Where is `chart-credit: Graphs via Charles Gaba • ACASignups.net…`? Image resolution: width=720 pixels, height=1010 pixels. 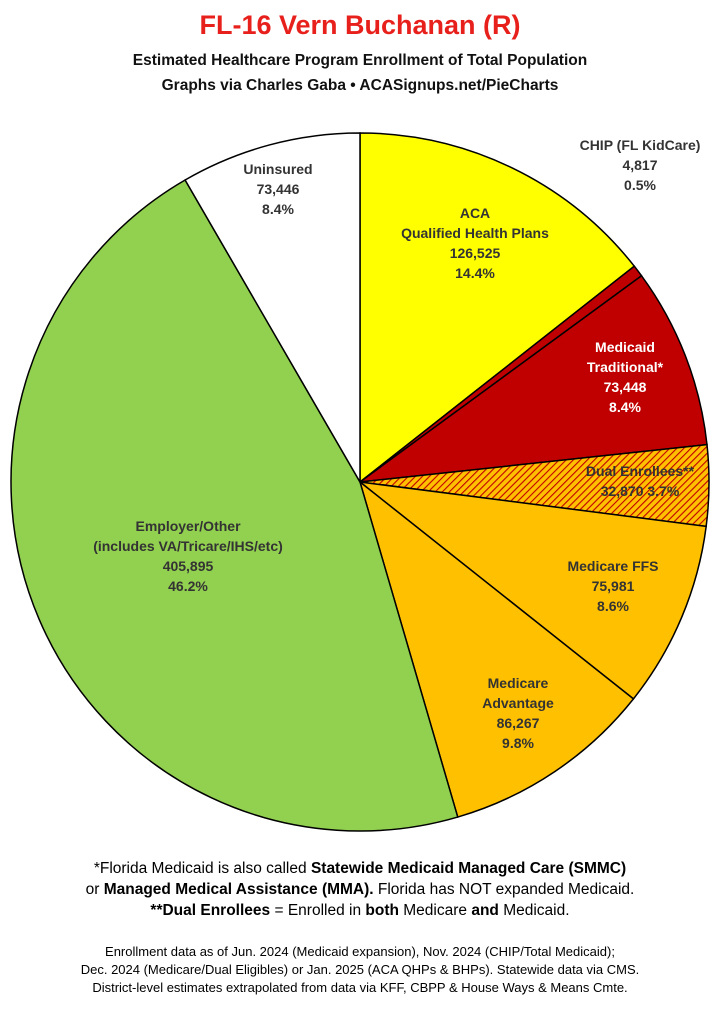
chart-credit: Graphs via Charles Gaba • ACASignups.net… is located at coordinates (360, 85).